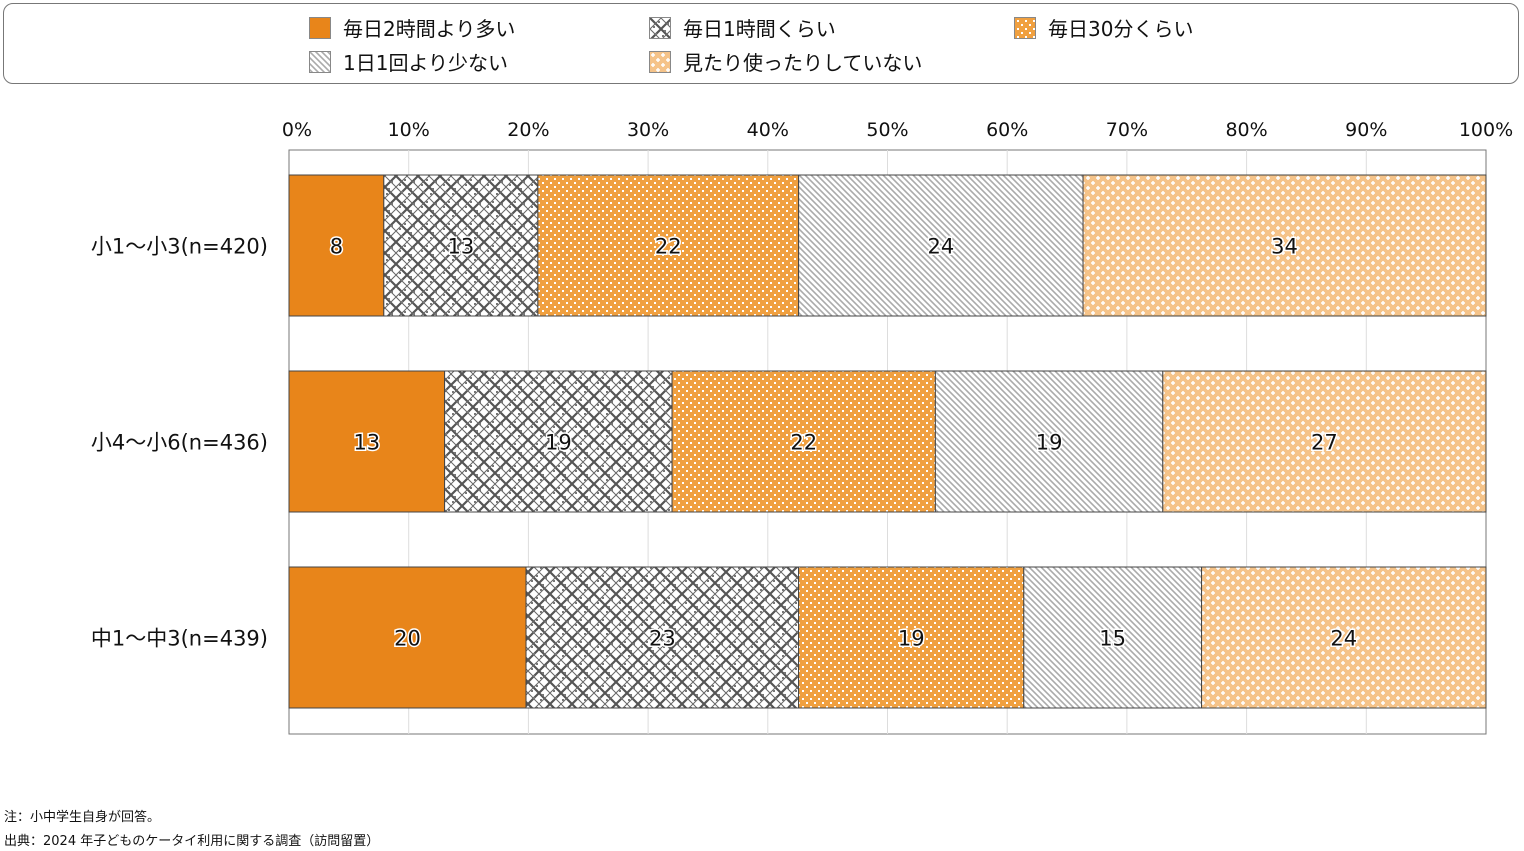 The width and height of the screenshot is (1524, 851). Describe the element at coordinates (1246, 130) in the screenshot. I see `x-tick-label: 80%` at that location.